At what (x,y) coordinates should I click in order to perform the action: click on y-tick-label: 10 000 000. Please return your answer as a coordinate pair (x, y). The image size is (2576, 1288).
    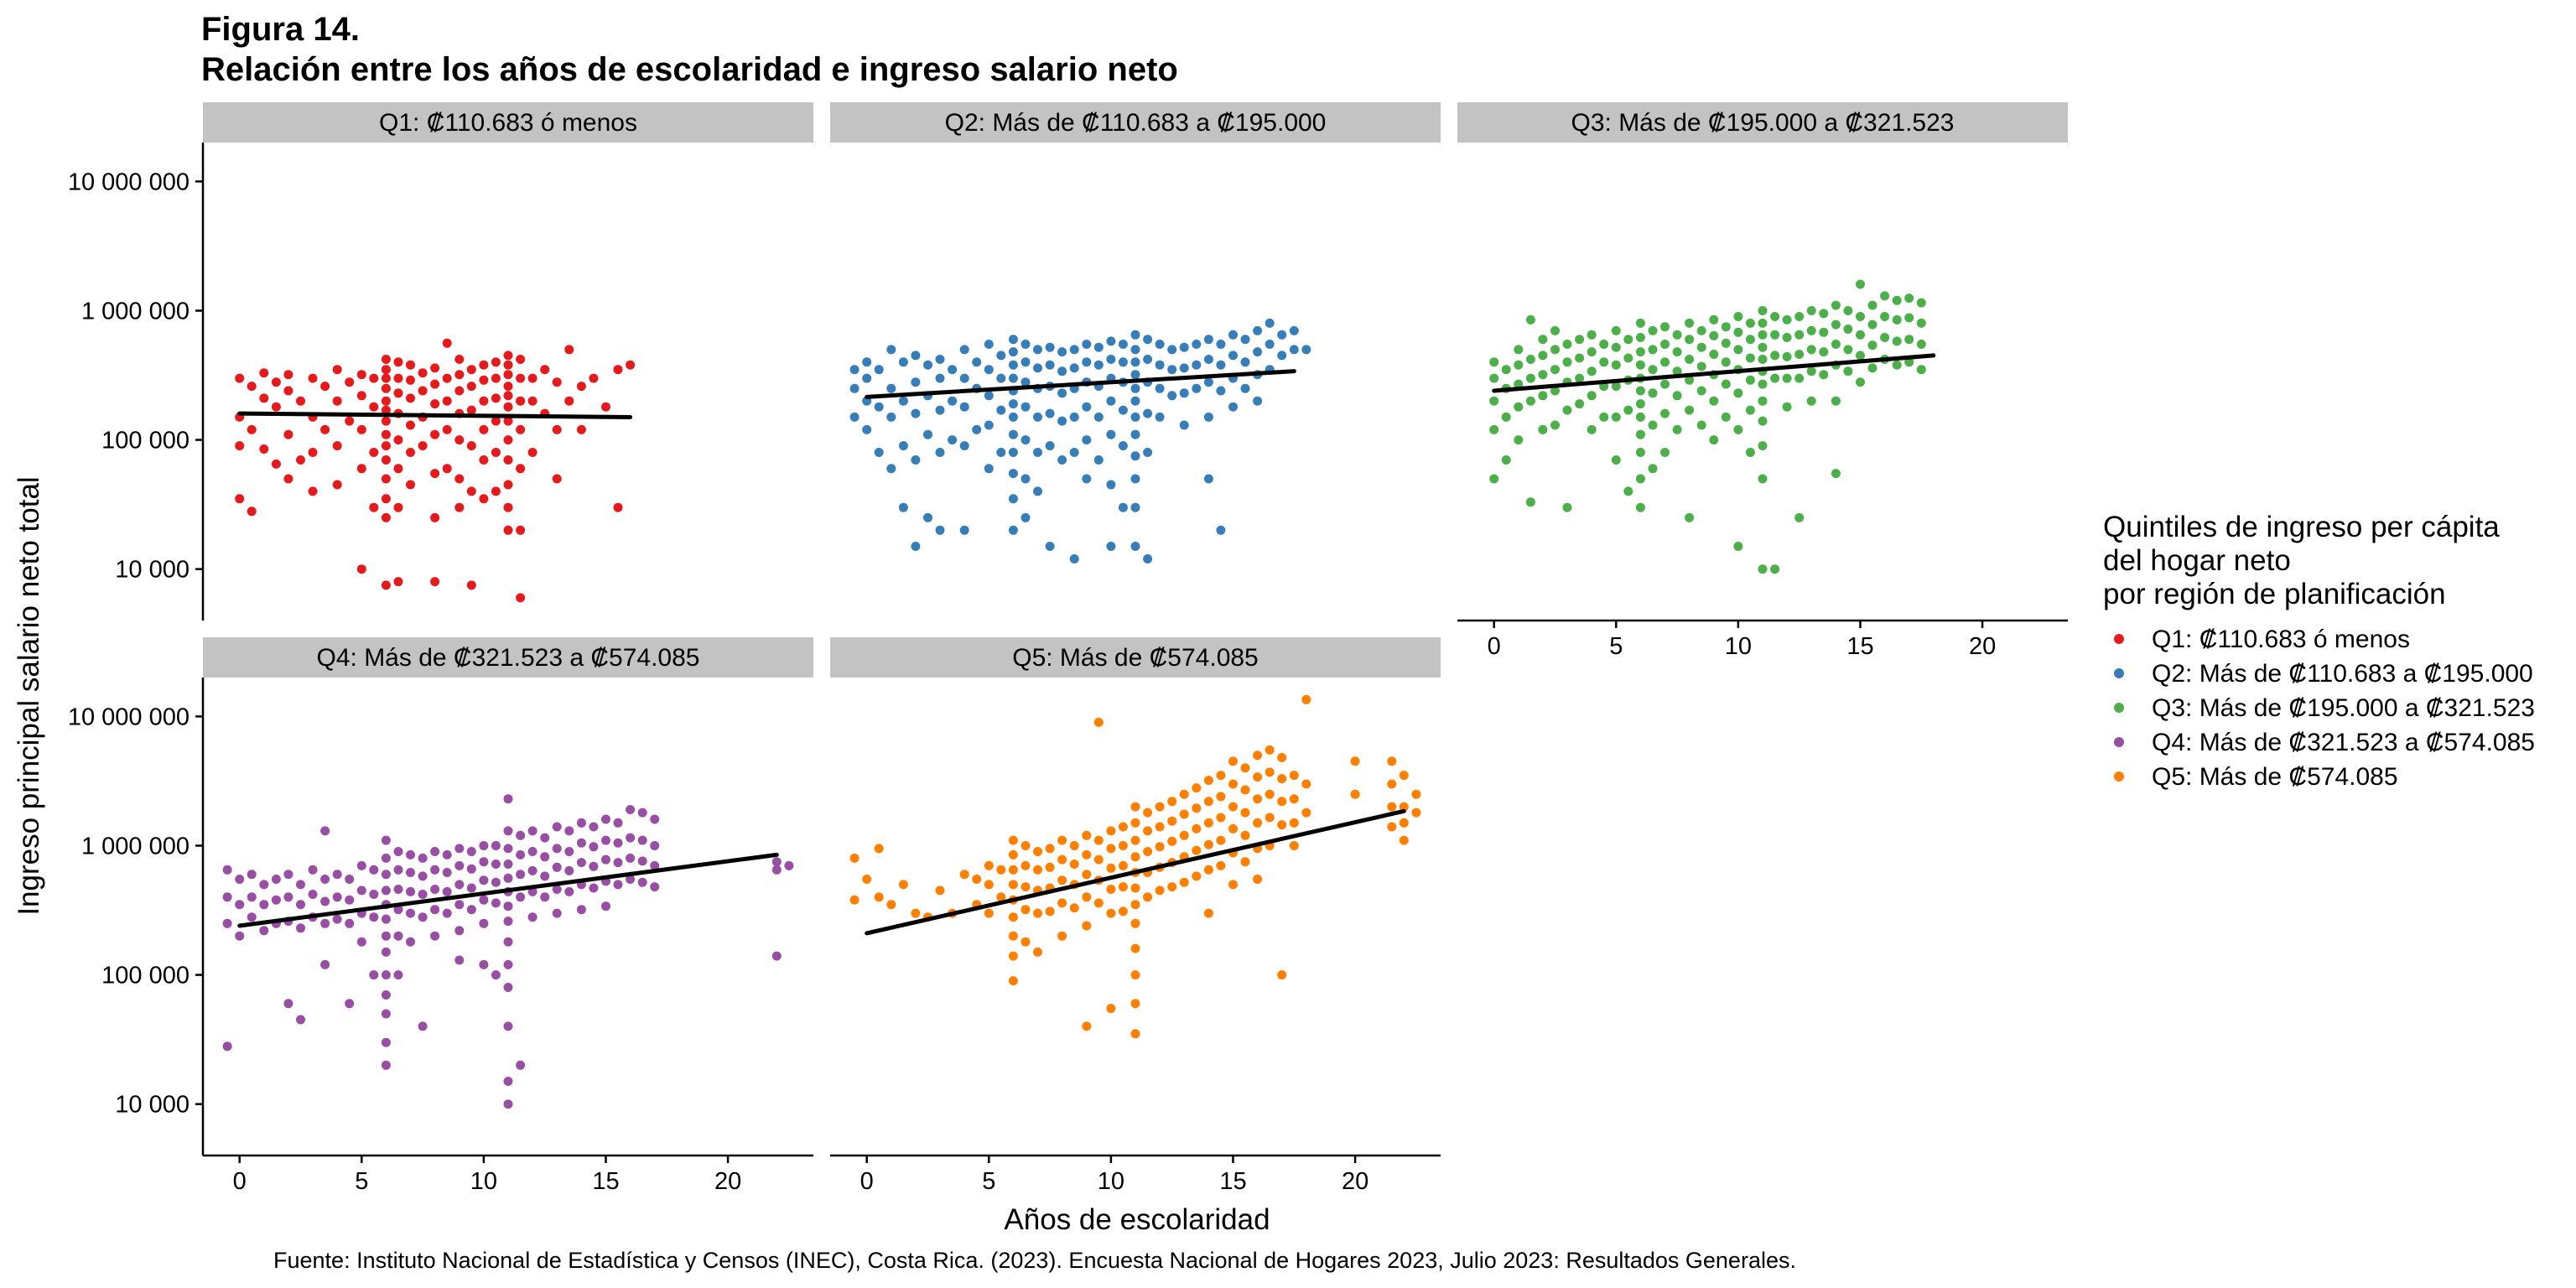
    Looking at the image, I should click on (129, 182).